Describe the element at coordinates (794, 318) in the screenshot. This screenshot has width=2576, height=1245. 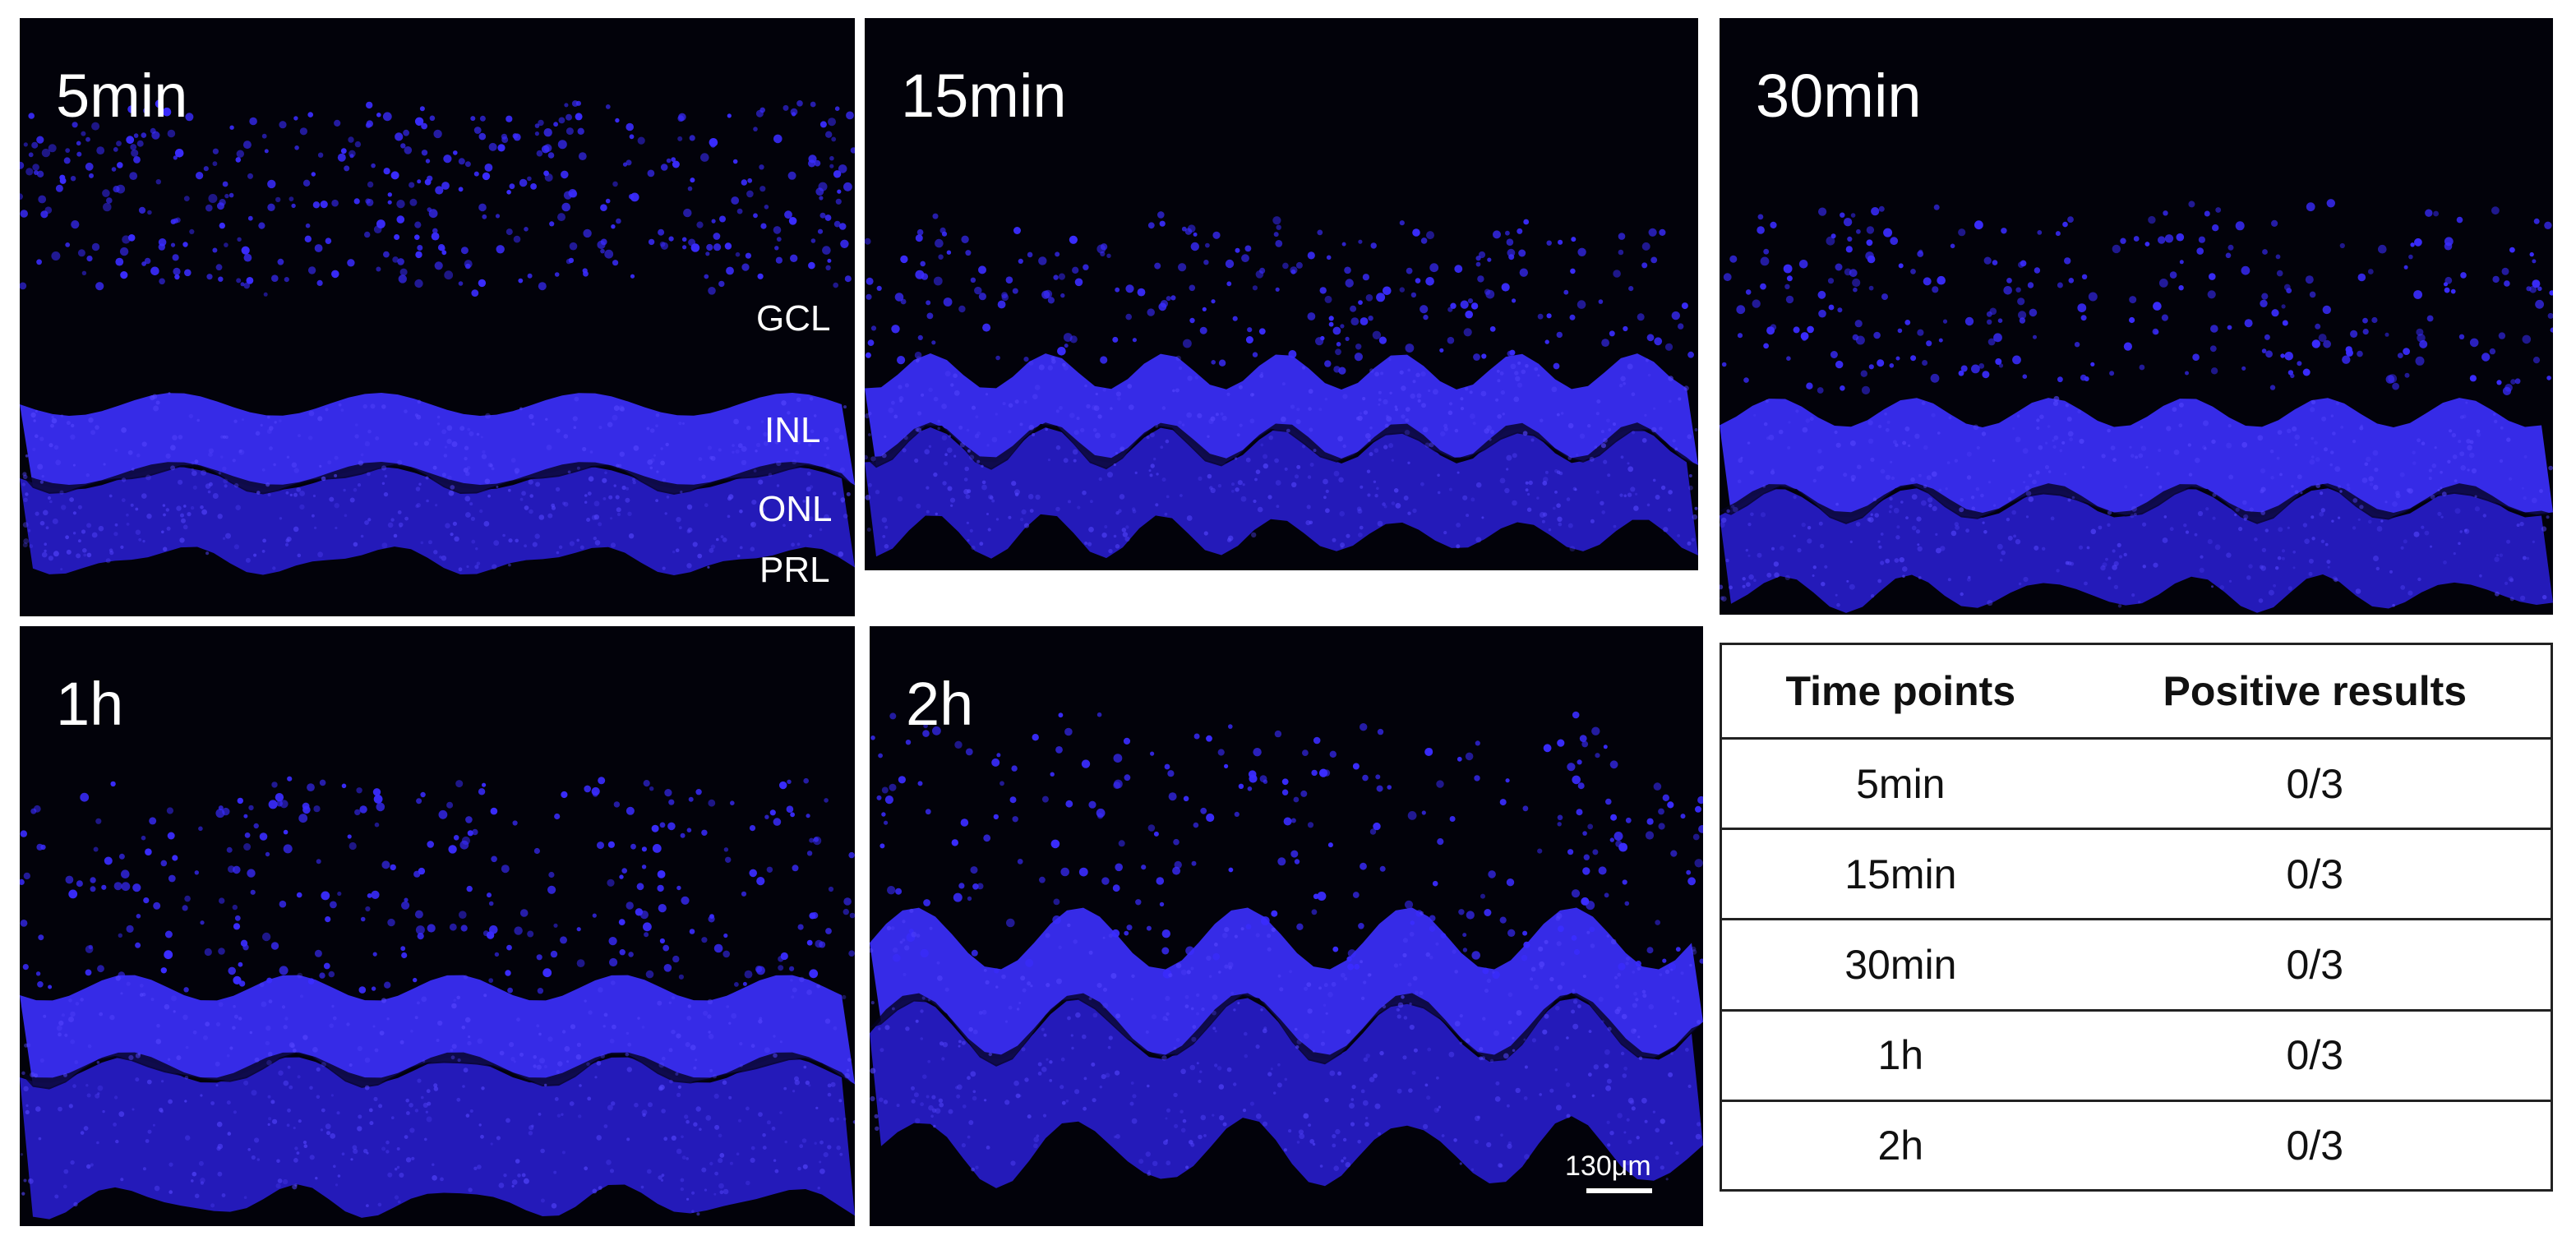
I see `layer-label-gcl: GCL` at that location.